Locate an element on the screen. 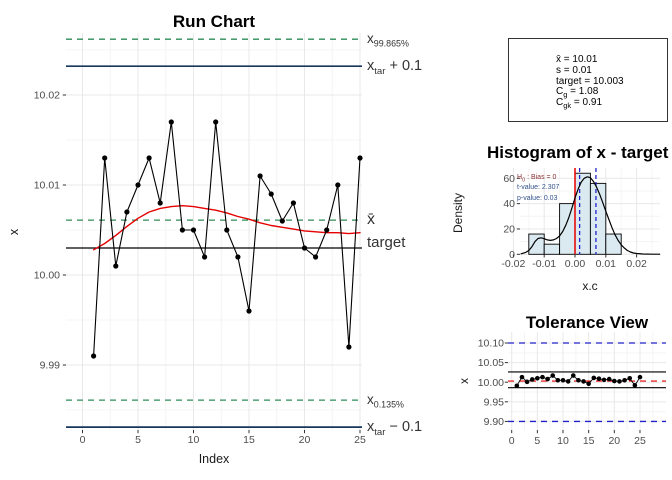 The width and height of the screenshot is (672, 480). y-axis-tick-label: 9.95 is located at coordinates (494, 402).